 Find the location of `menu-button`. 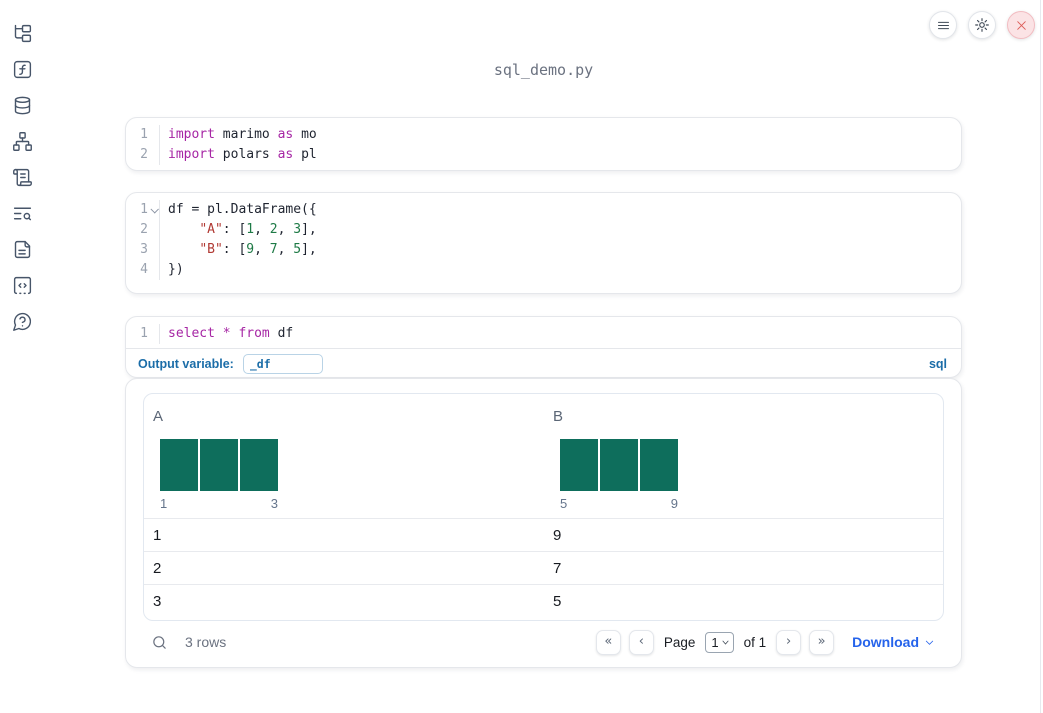

menu-button is located at coordinates (943, 25).